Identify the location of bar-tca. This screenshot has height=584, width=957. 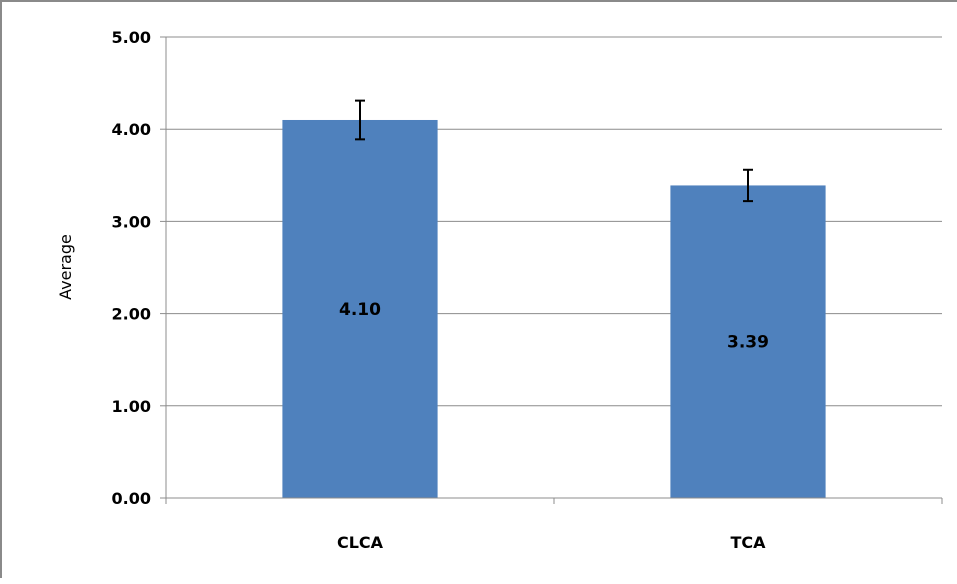
(748, 341).